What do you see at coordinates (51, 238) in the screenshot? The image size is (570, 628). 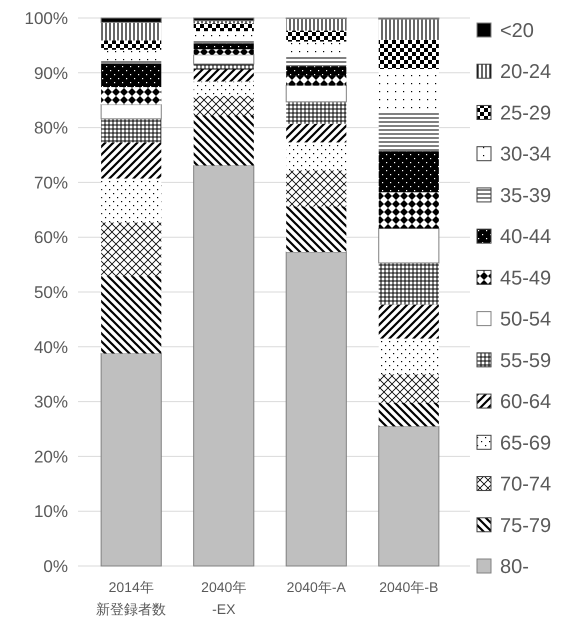 I see `y-tick-label: 60%` at bounding box center [51, 238].